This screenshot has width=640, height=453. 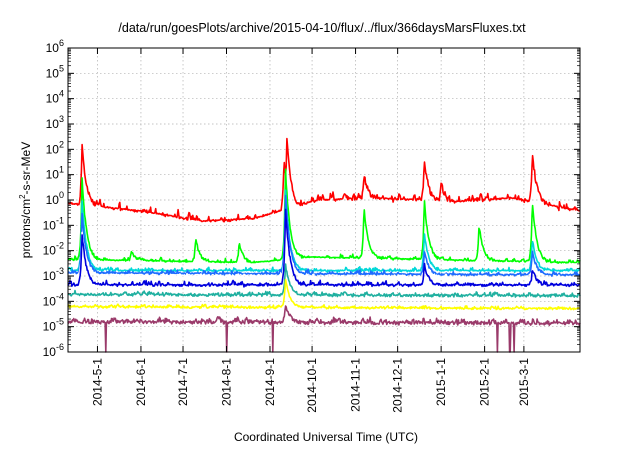 I want to click on y-tick-label: 10⁻⁴, so click(x=53, y=299).